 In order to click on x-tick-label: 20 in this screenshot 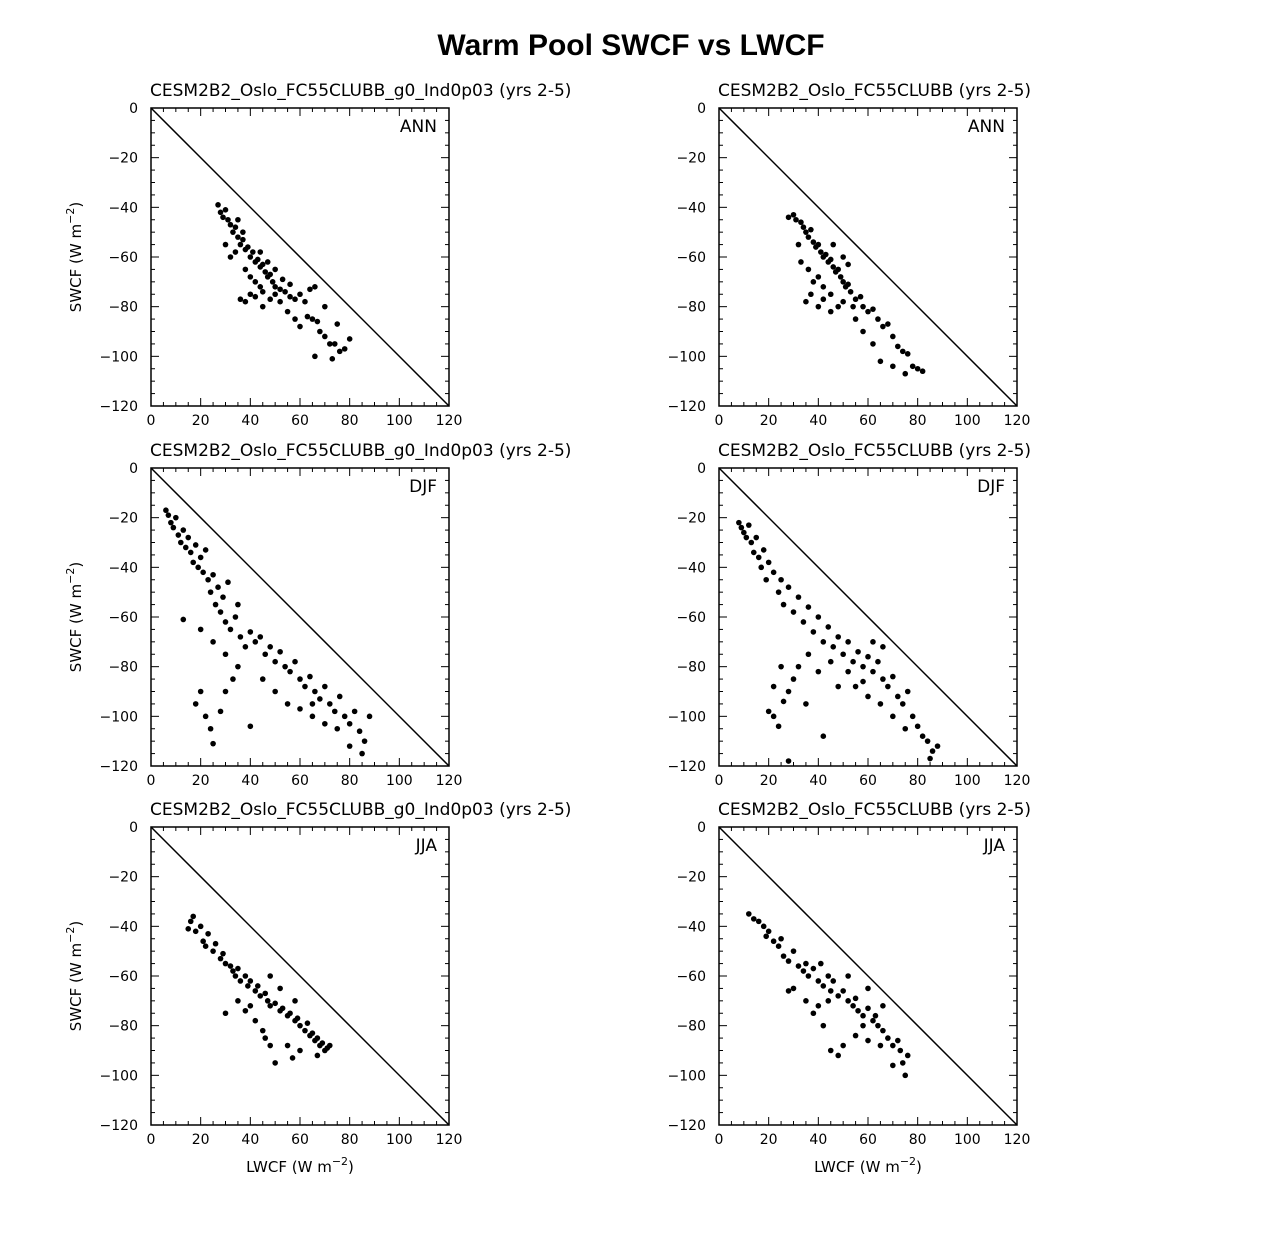, I will do `click(769, 781)`.